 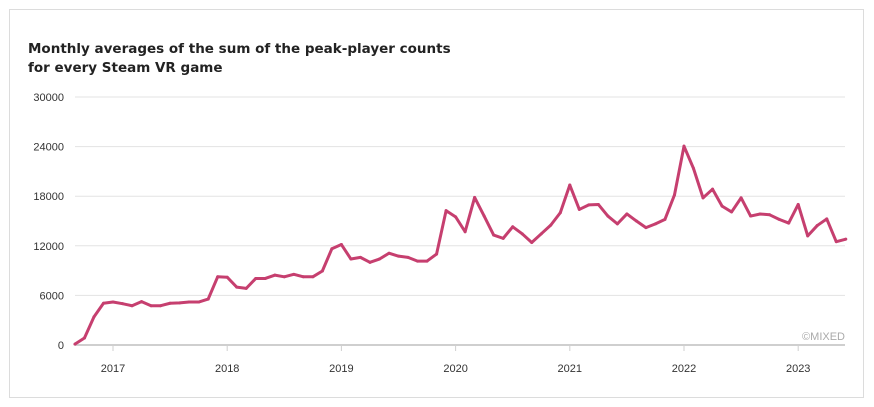 What do you see at coordinates (125, 68) in the screenshot?
I see `chart-title-line-2: for every Steam VR game` at bounding box center [125, 68].